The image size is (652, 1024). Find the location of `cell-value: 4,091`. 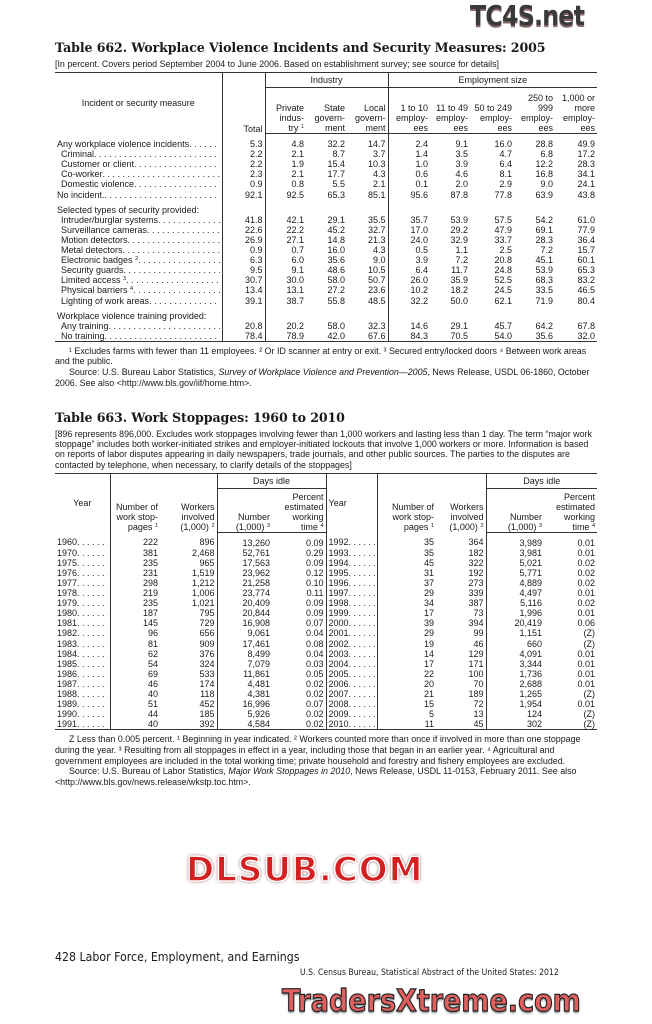

cell-value: 4,091 is located at coordinates (531, 653).